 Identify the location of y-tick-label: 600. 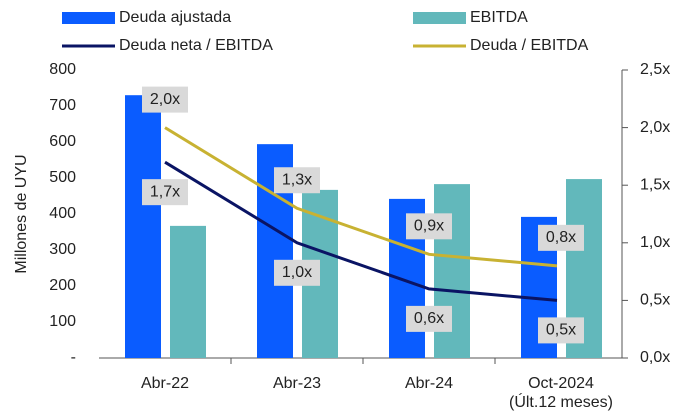
(62, 141).